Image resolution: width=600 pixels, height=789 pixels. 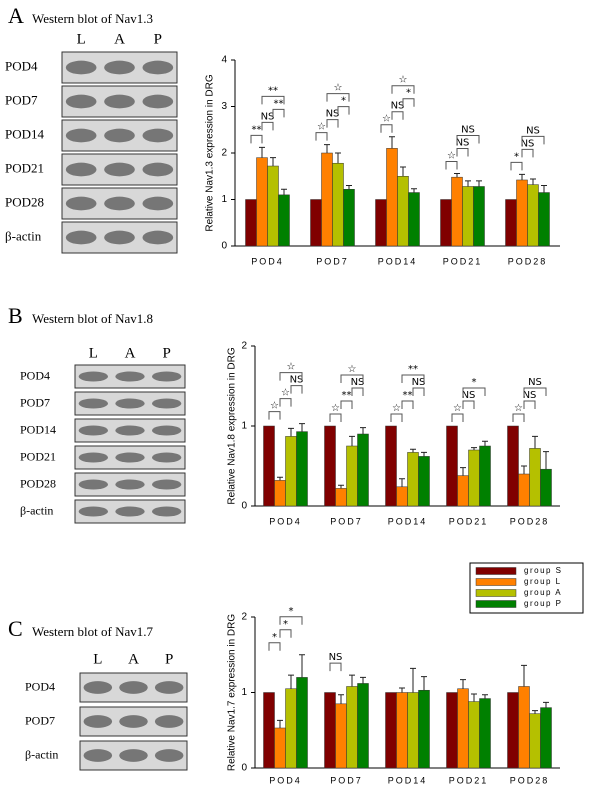 What do you see at coordinates (346, 521) in the screenshot?
I see `x-tick-label: POD7` at bounding box center [346, 521].